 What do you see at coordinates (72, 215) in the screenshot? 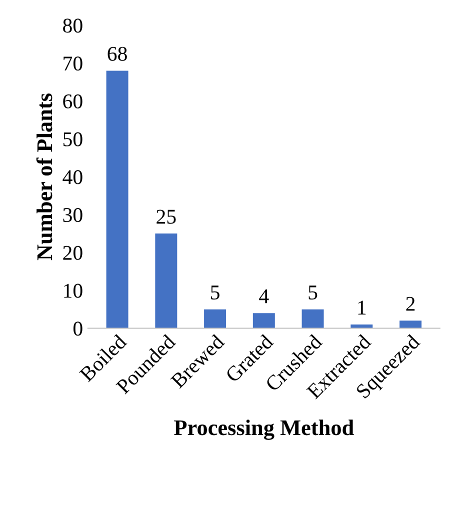
I see `y-tick-label: 30` at bounding box center [72, 215].